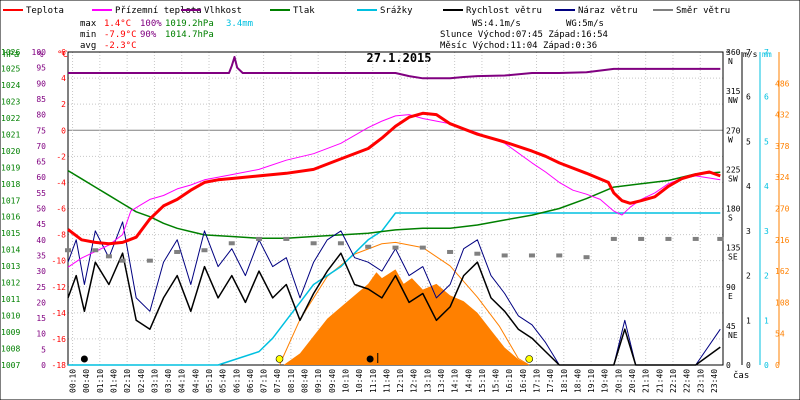 The image size is (800, 400). What do you see at coordinates (10, 151) in the screenshot?
I see `tick-press: 1020` at bounding box center [10, 151].